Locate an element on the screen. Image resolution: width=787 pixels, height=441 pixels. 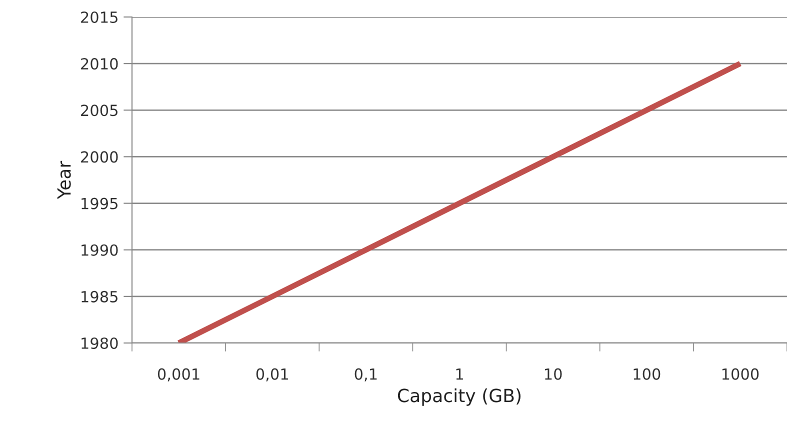
y-axis-title: Year is located at coordinates (64, 180).